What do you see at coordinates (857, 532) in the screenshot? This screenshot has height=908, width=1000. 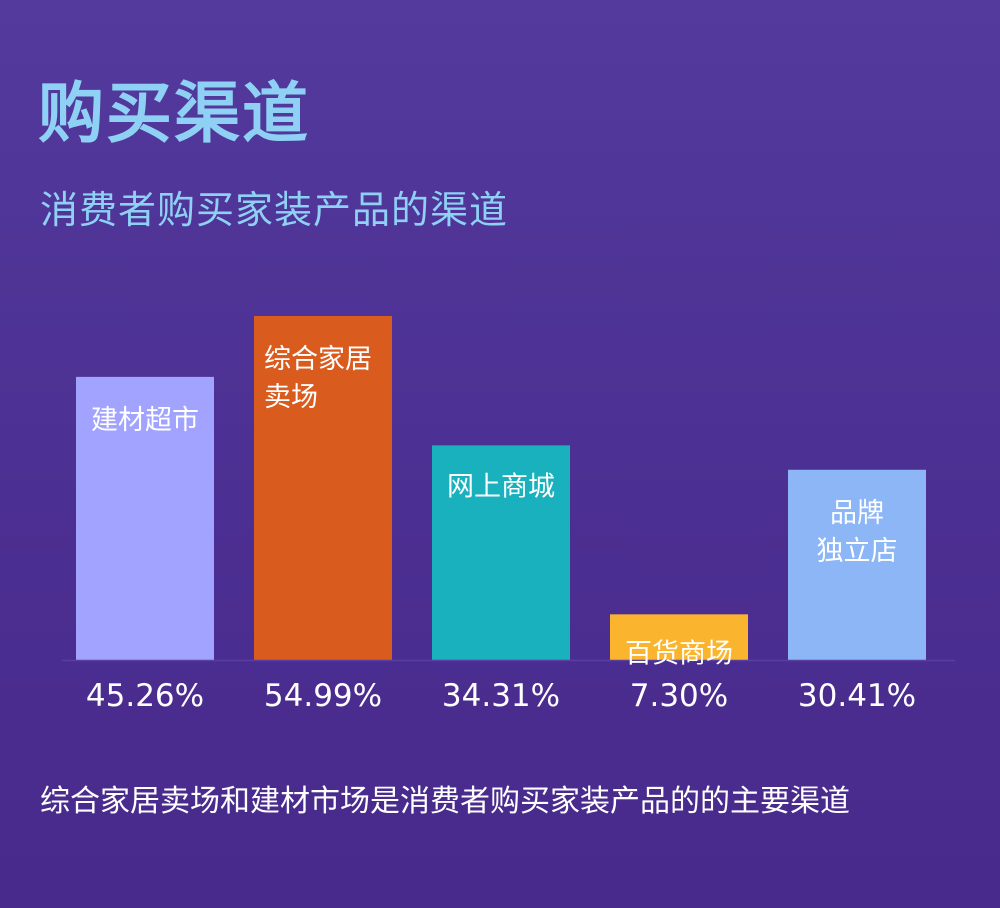 I see `bar-category-label-4: 品牌独立店` at bounding box center [857, 532].